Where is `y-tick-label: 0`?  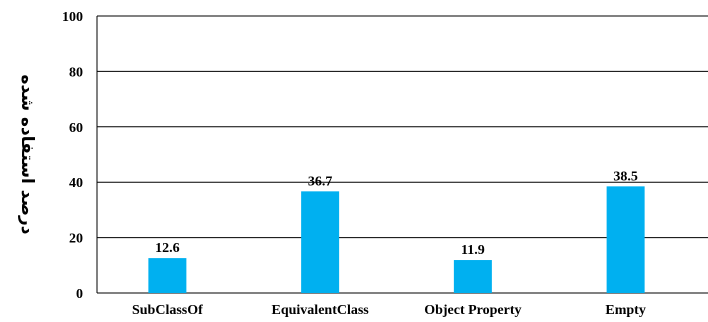 y-tick-label: 0 is located at coordinates (79, 294).